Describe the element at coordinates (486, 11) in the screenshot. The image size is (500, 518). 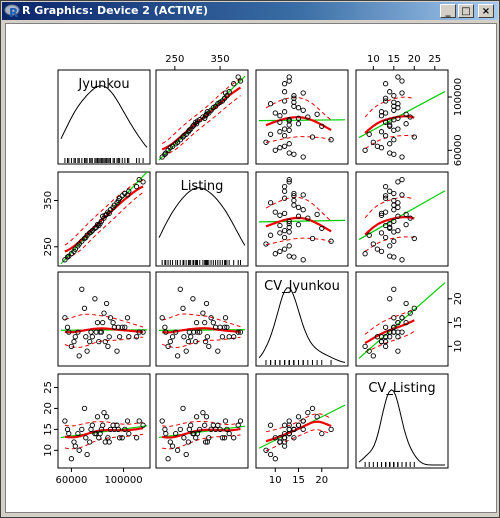
I see `close-icon: ×` at that location.